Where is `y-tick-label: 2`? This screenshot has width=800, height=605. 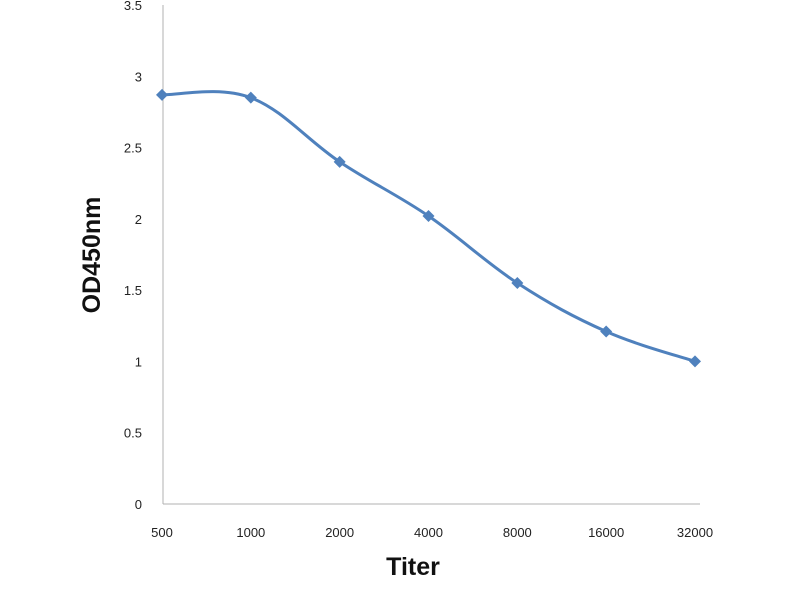 y-tick-label: 2 is located at coordinates (138, 219).